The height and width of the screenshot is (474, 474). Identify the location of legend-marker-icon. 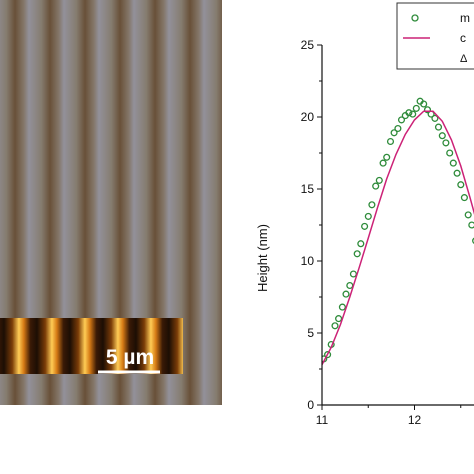
(415, 18).